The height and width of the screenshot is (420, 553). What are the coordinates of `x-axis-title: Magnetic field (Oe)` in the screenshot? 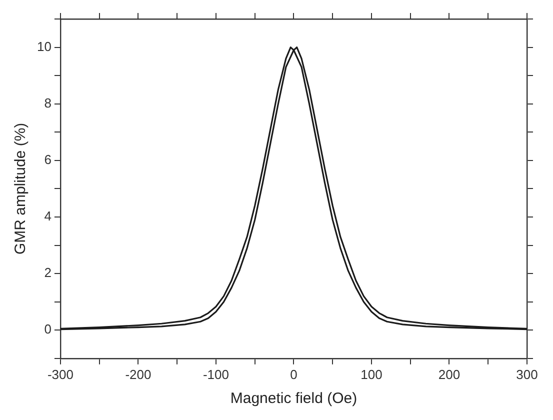 It's located at (294, 399).